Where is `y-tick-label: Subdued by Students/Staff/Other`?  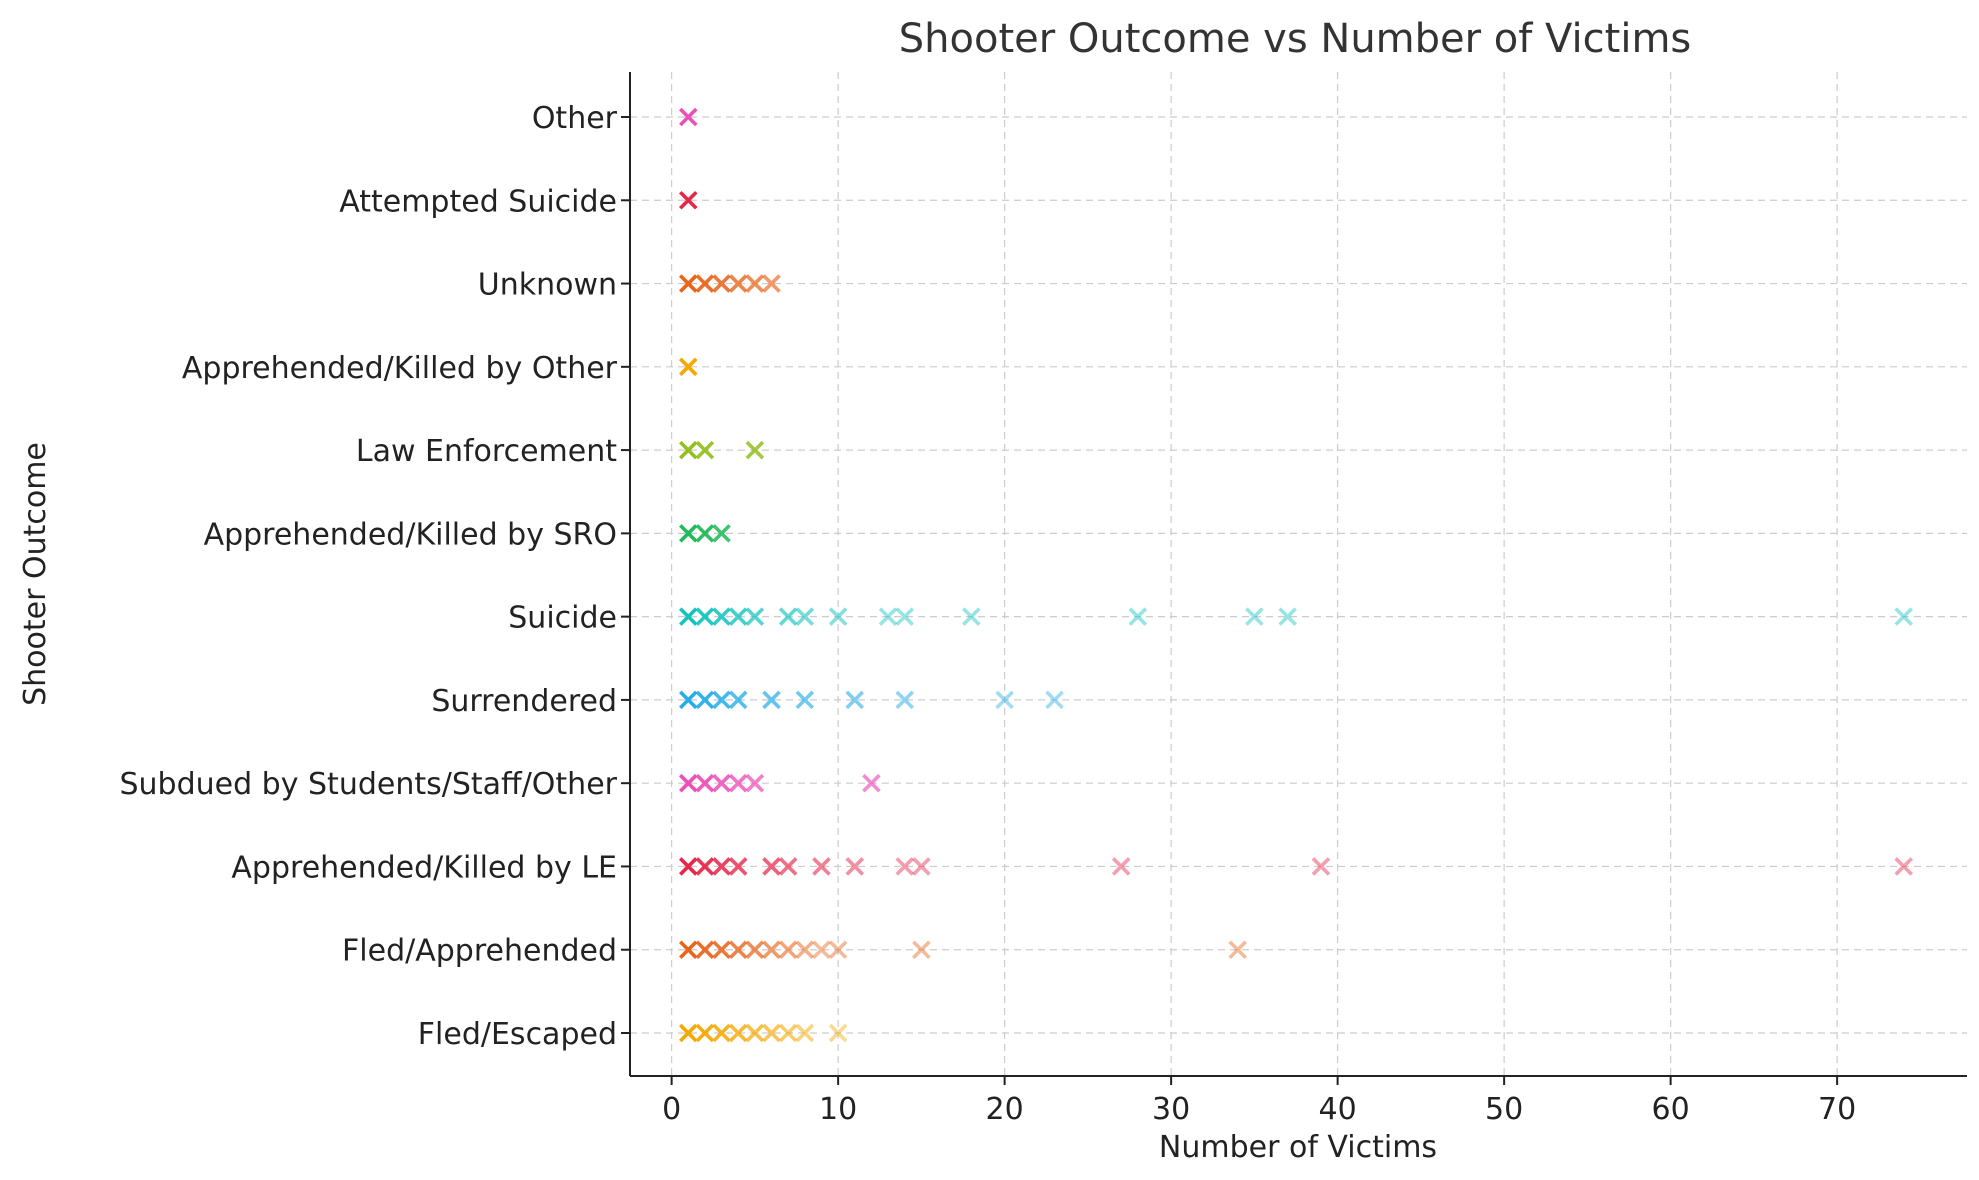 y-tick-label: Subdued by Students/Staff/Other is located at coordinates (368, 784).